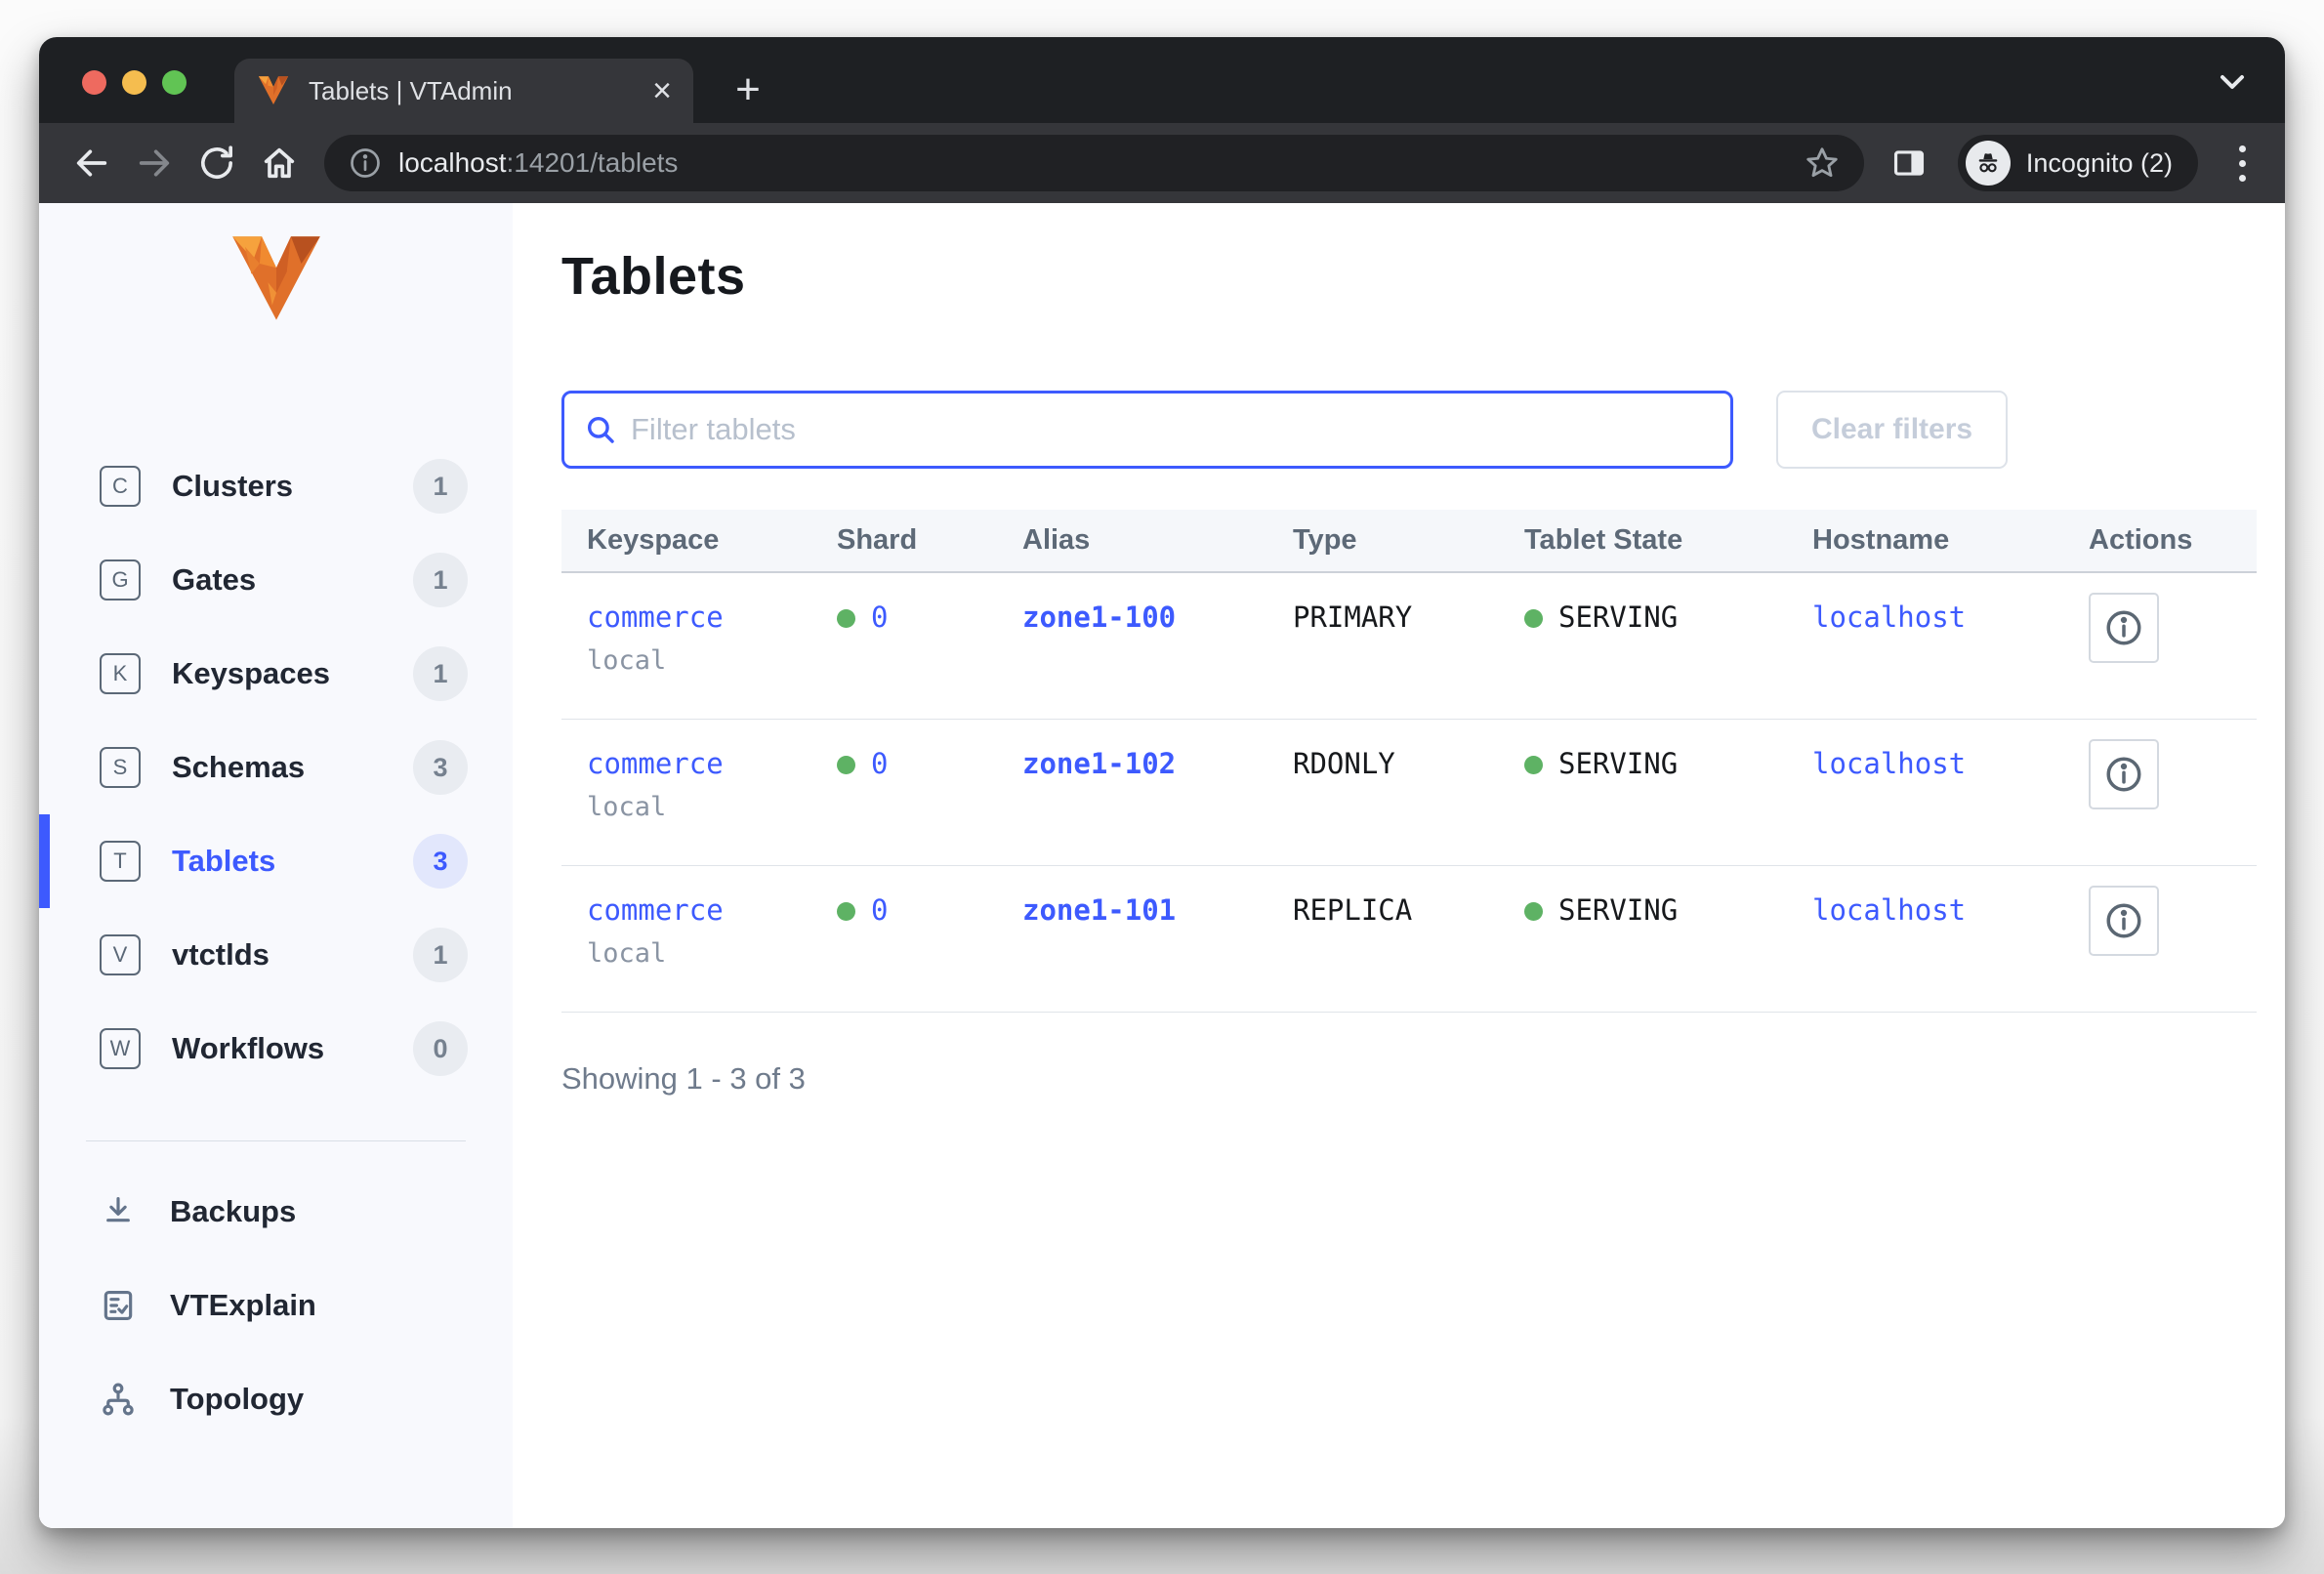 Image resolution: width=2324 pixels, height=1574 pixels. I want to click on workflows-letter-icon: W, so click(121, 1048).